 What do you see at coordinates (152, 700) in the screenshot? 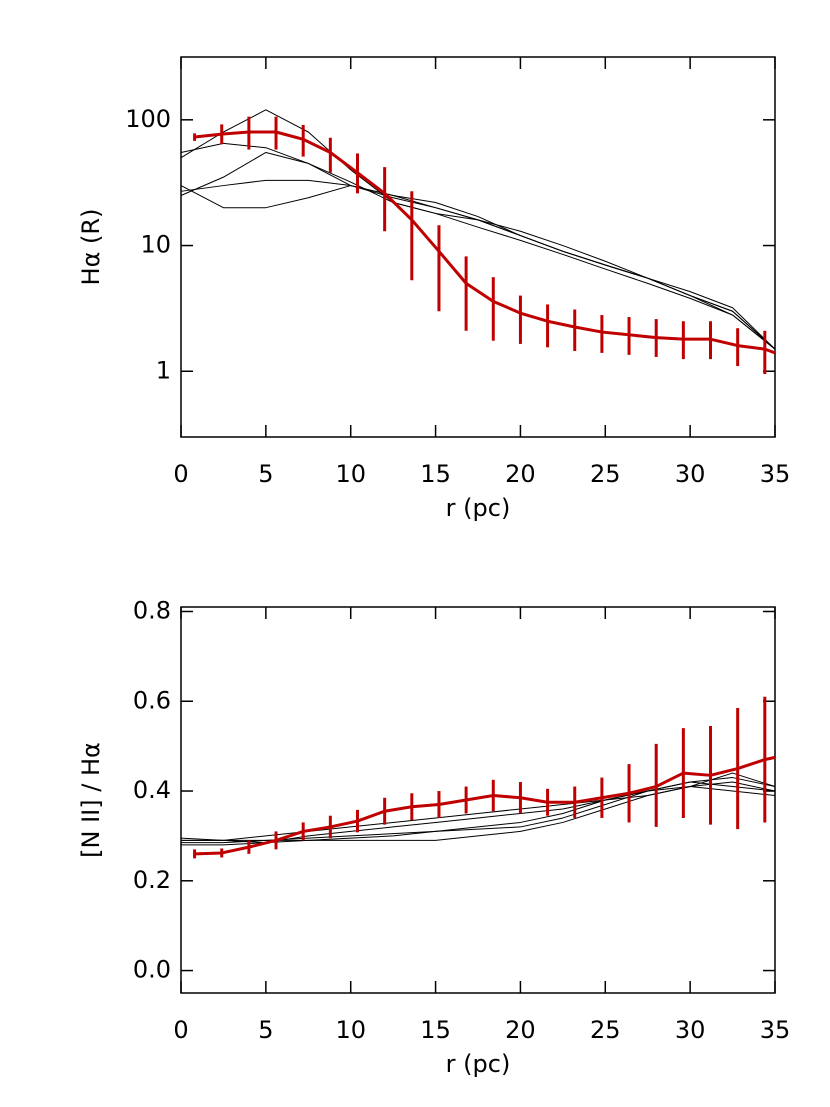
I see `y-tick-label: 0.6` at bounding box center [152, 700].